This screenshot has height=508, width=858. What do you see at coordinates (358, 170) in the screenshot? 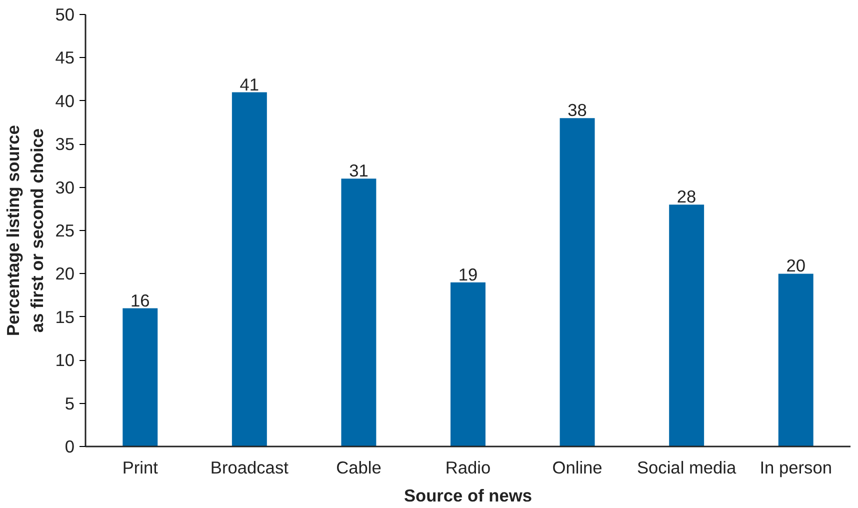
I see `data-label: 31` at bounding box center [358, 170].